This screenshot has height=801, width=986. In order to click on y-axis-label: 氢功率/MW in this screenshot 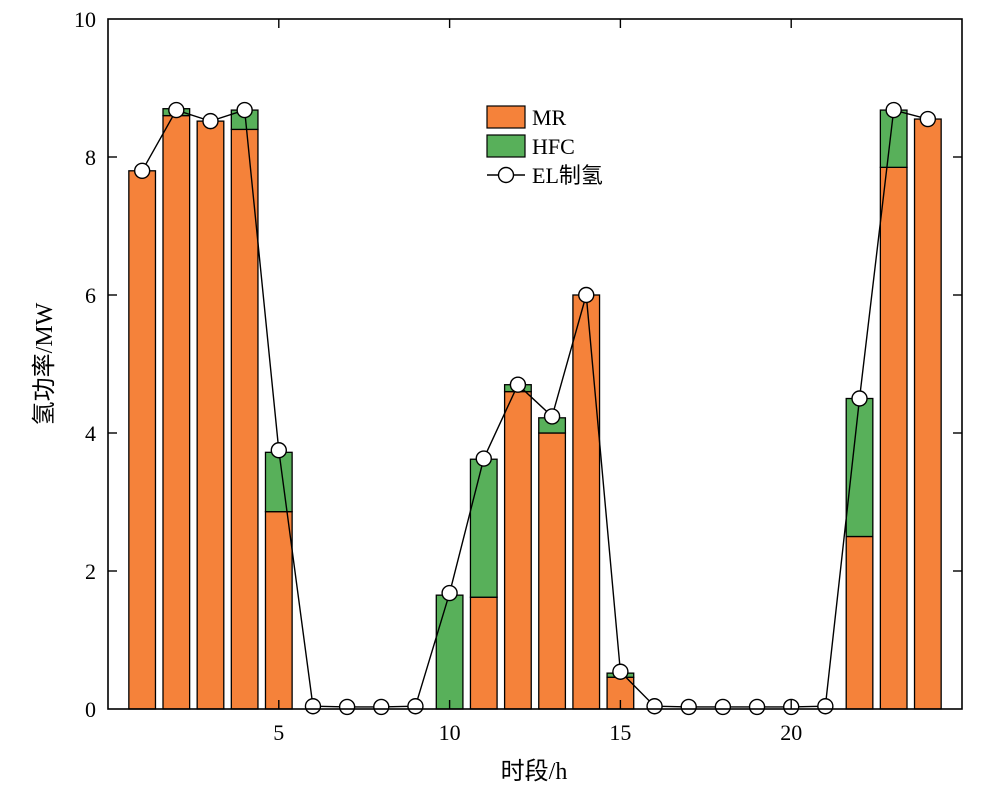, I will do `click(44, 363)`.